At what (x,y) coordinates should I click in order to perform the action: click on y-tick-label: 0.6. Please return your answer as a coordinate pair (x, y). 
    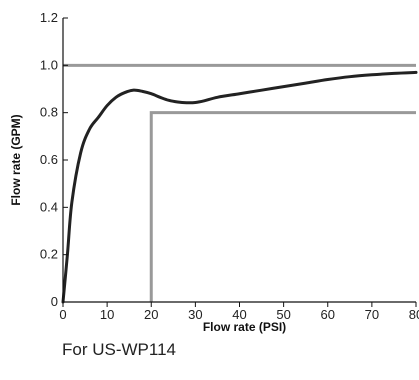
    Looking at the image, I should click on (49, 159).